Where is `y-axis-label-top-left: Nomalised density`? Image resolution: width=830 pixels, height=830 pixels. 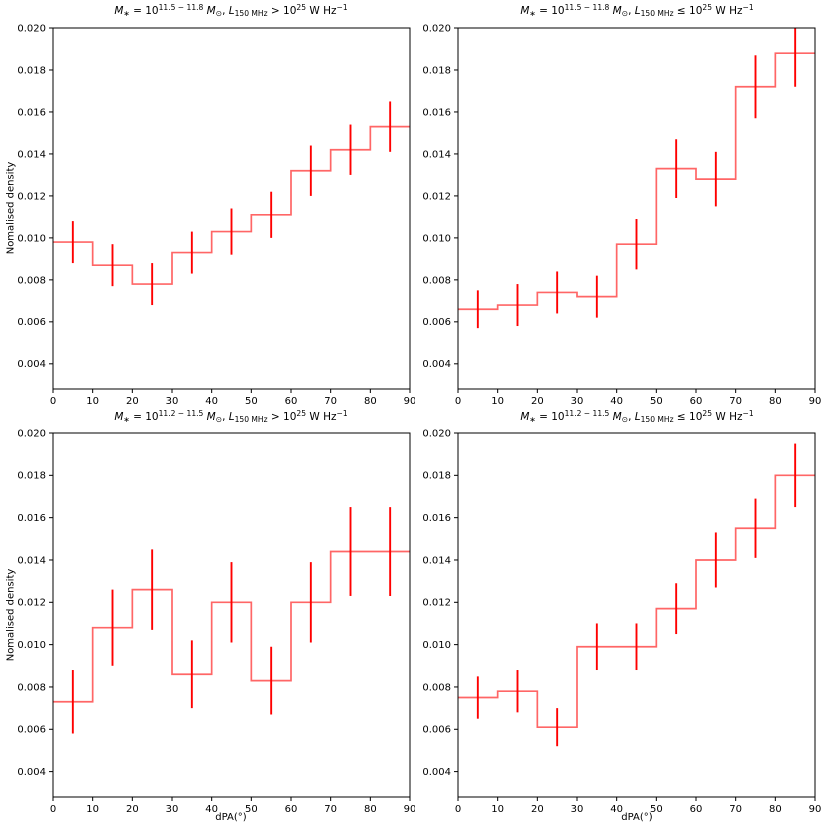 y-axis-label-top-left: Nomalised density is located at coordinates (11, 208).